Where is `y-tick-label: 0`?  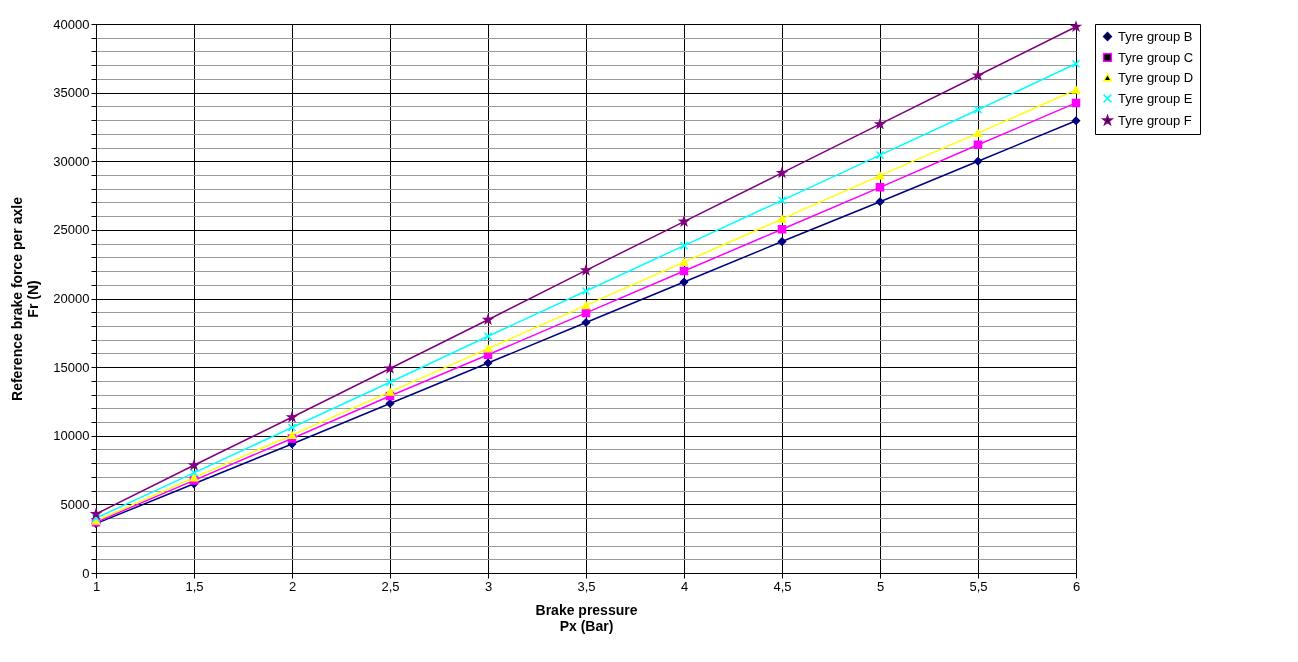 y-tick-label: 0 is located at coordinates (86, 573).